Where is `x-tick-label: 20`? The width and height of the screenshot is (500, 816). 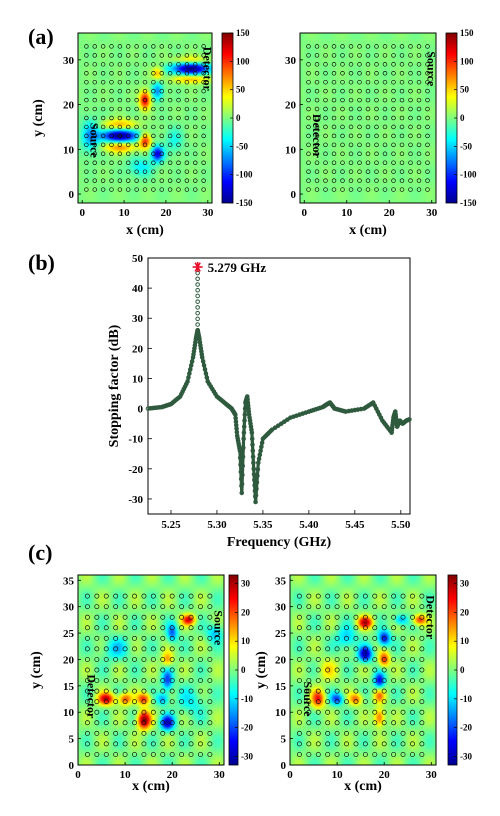
x-tick-label: 20 is located at coordinates (390, 213).